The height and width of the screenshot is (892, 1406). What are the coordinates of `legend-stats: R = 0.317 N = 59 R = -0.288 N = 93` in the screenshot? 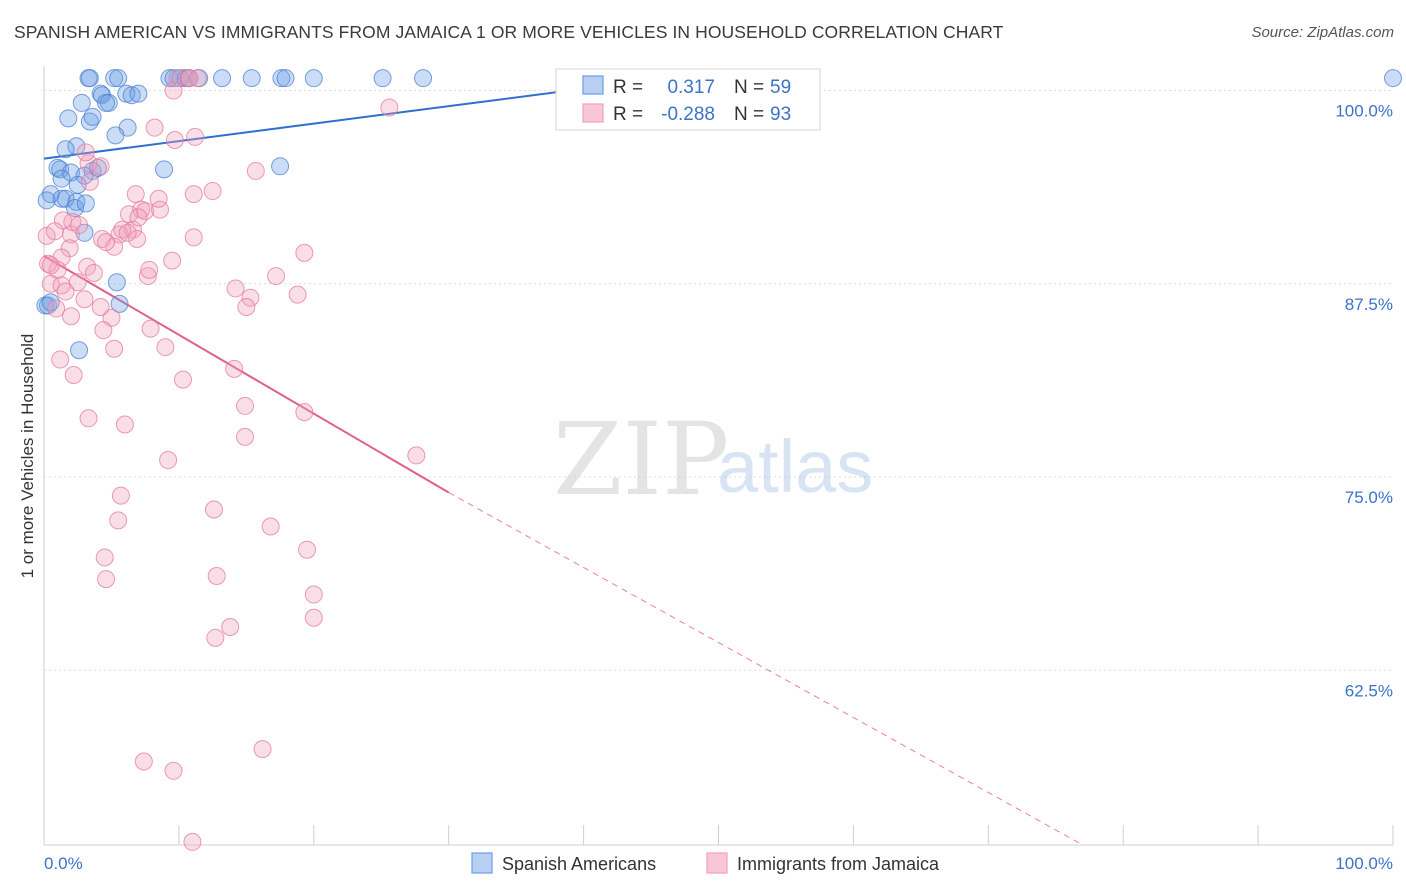 It's located at (688, 99).